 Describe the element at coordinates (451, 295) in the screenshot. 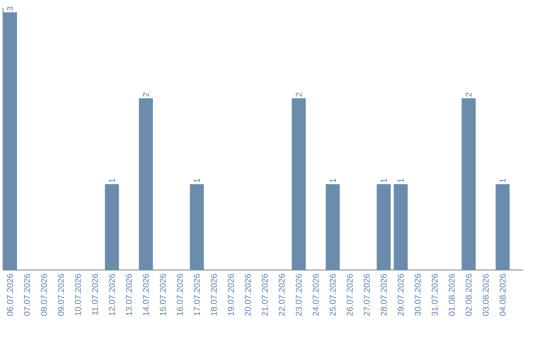

I see `x-tick-label: 01.08.2026` at that location.